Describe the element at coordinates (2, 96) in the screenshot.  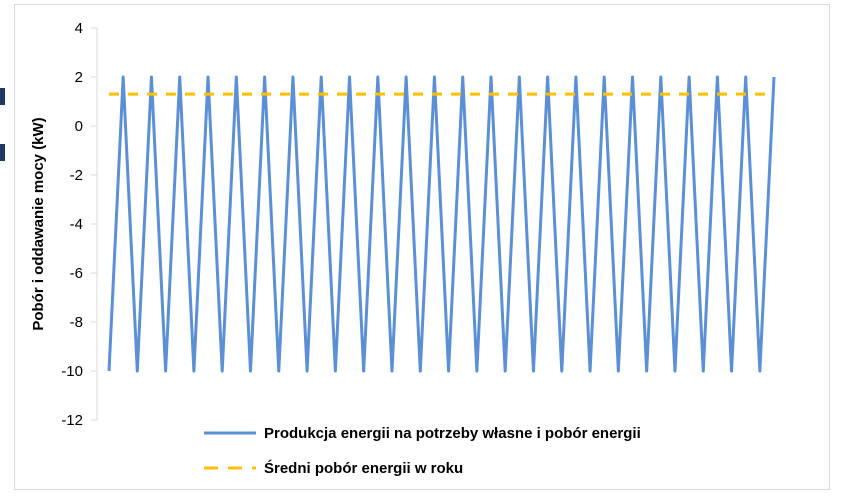
I see `edge-marker-upper` at that location.